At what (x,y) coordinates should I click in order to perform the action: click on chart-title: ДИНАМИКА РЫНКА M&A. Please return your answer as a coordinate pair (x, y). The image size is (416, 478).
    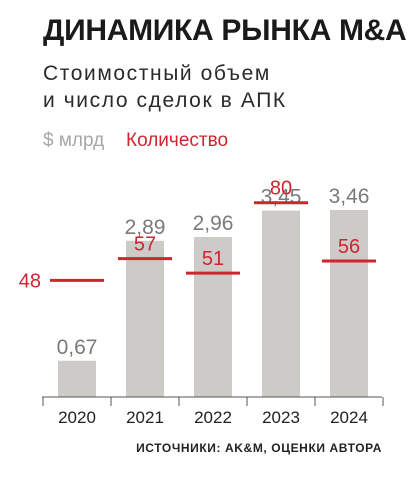
    Looking at the image, I should click on (225, 30).